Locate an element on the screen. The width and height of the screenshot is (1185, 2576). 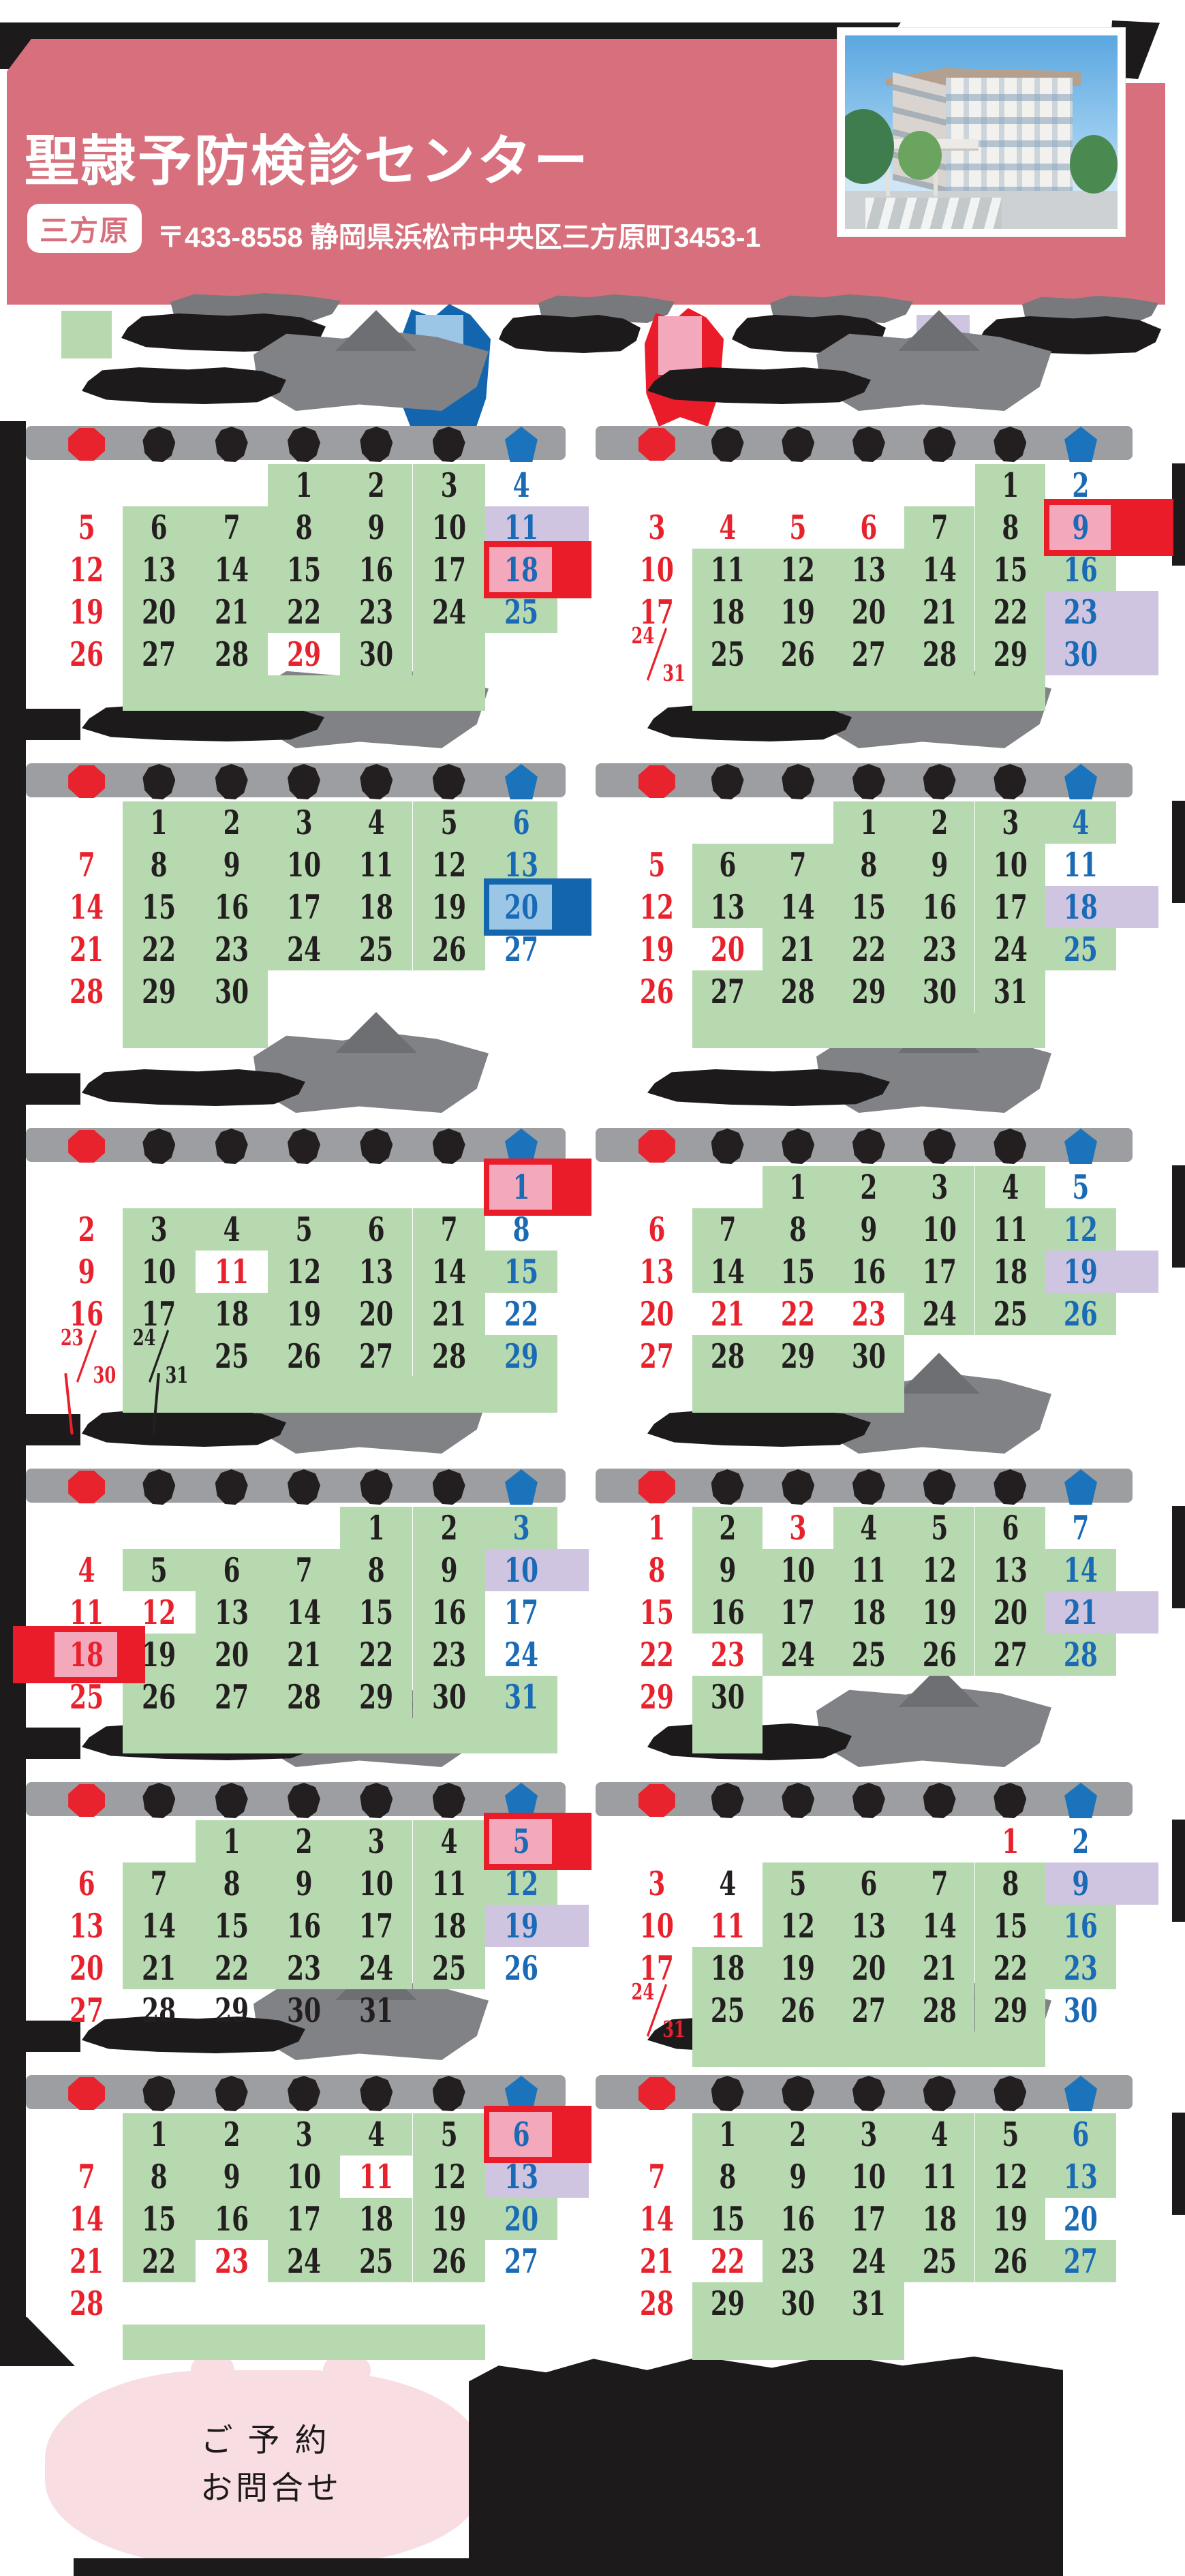
facility-photo is located at coordinates (981, 132).